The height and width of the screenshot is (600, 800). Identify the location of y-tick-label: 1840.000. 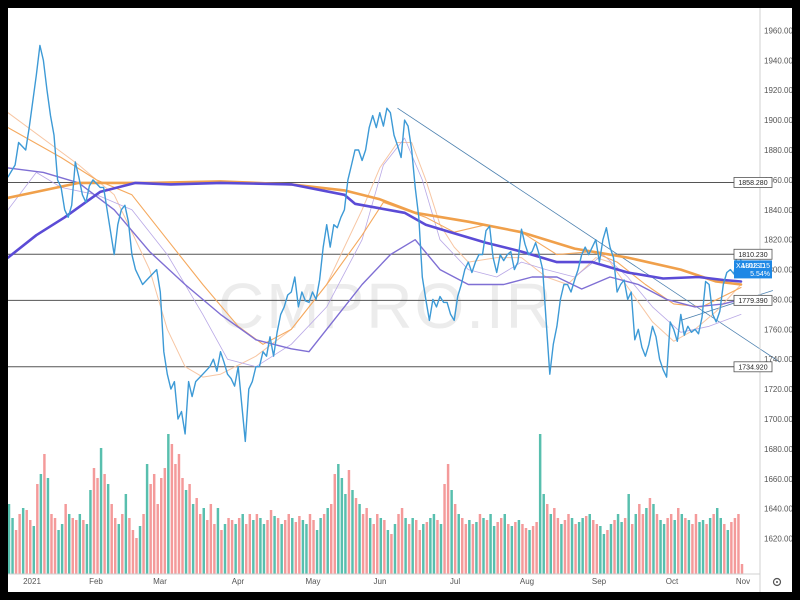
(778, 210).